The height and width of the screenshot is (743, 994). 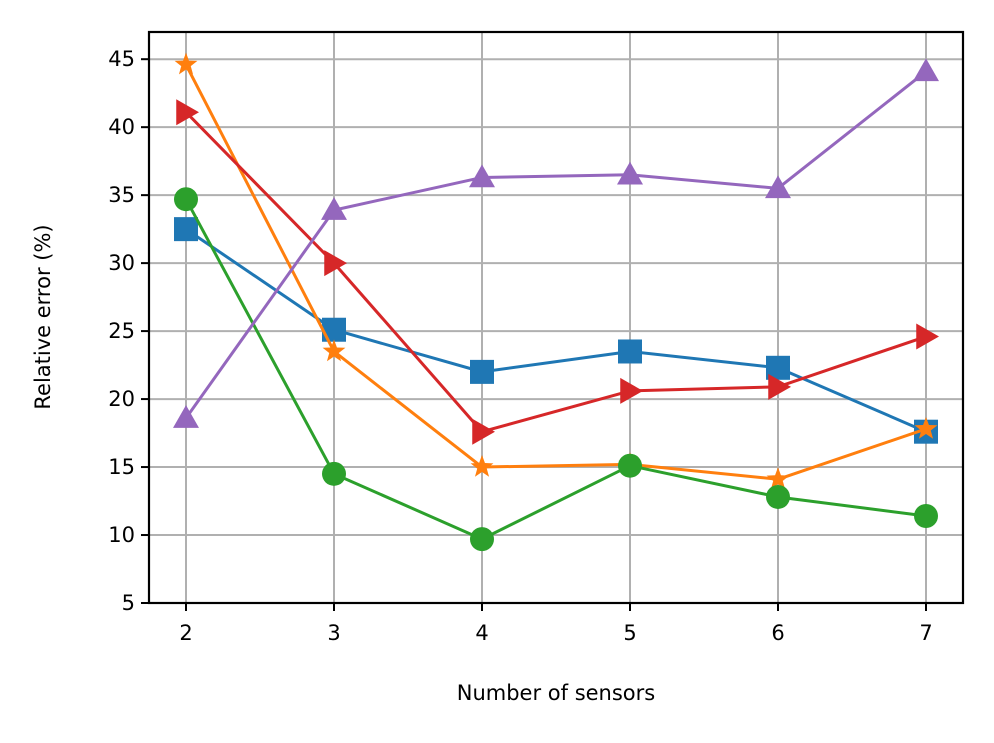 I want to click on y-tick-label: 35, so click(x=121, y=195).